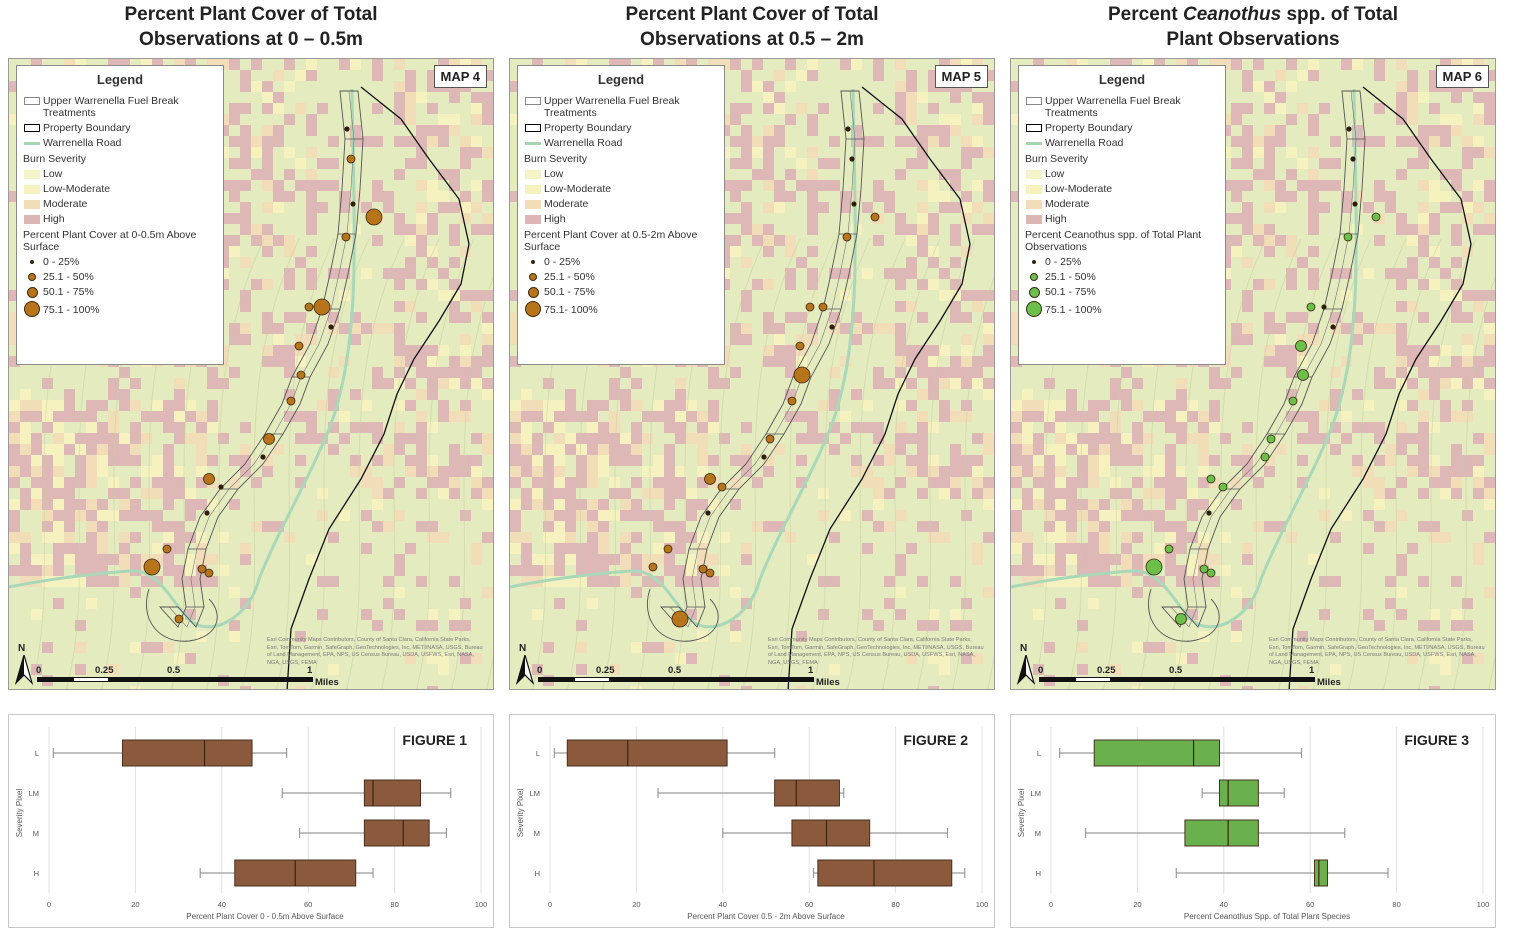 This screenshot has width=1514, height=944. What do you see at coordinates (1436, 740) in the screenshot?
I see `figure-label: FIGURE 3` at bounding box center [1436, 740].